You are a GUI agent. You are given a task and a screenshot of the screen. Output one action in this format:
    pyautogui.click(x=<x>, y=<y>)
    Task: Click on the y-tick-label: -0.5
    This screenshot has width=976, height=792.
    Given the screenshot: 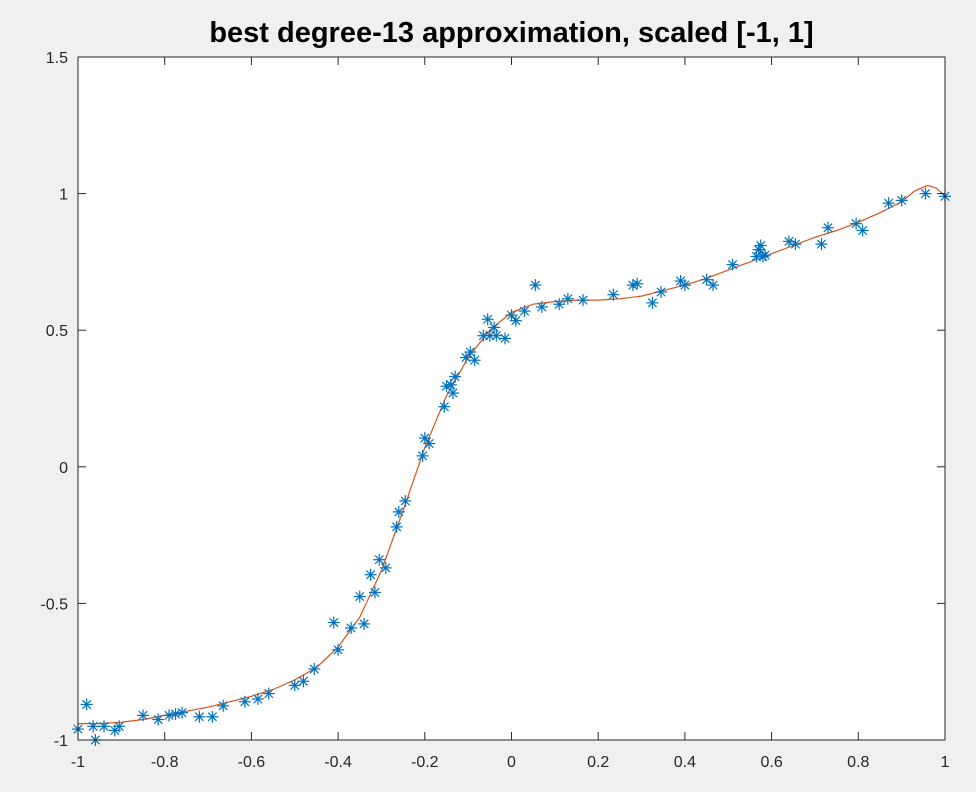 What is the action you would take?
    pyautogui.click(x=54, y=604)
    